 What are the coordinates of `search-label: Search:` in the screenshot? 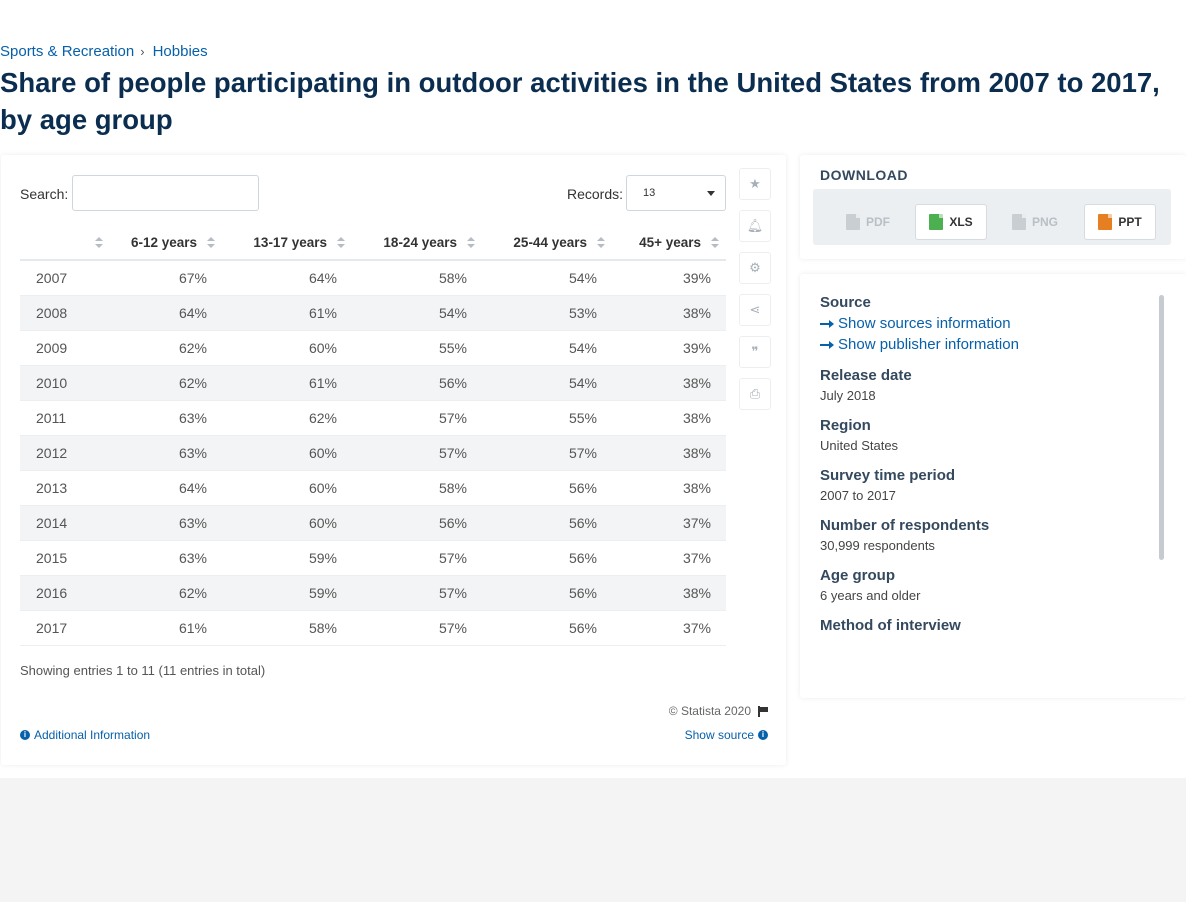 It's located at (44, 194).